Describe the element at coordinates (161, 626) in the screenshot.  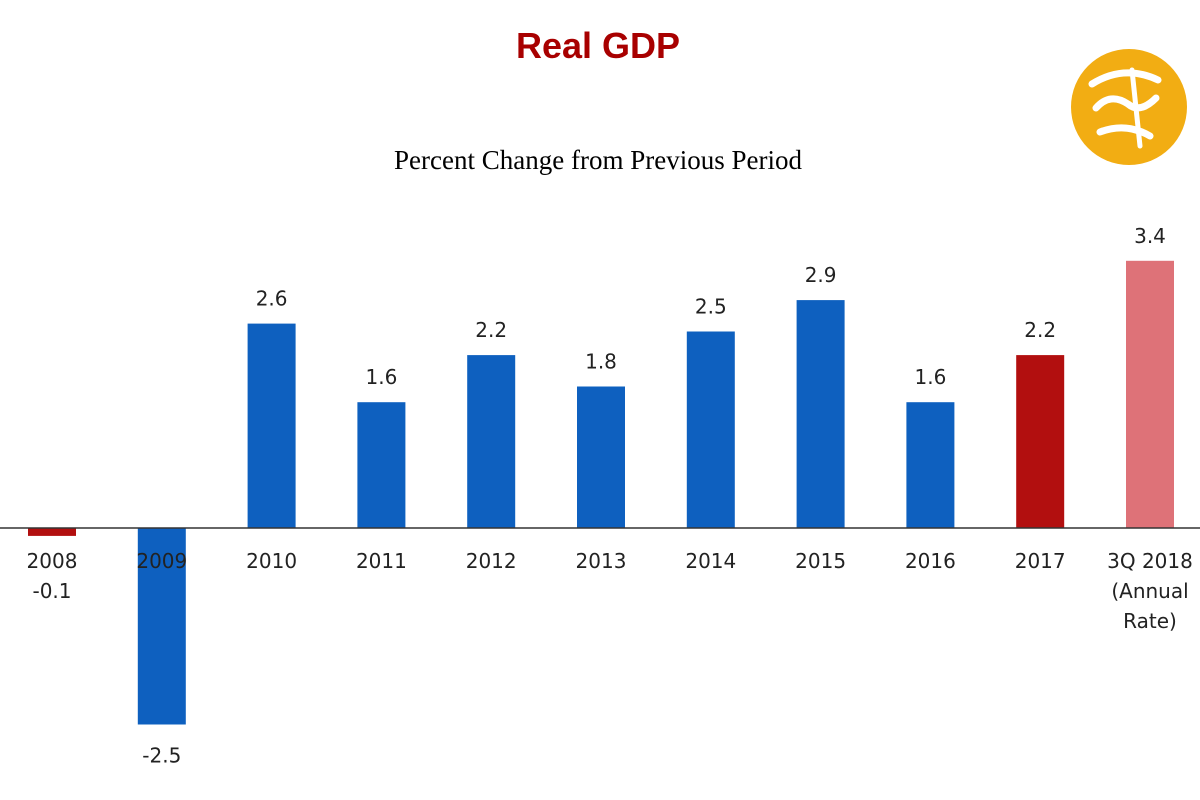
I see `bar-2009` at that location.